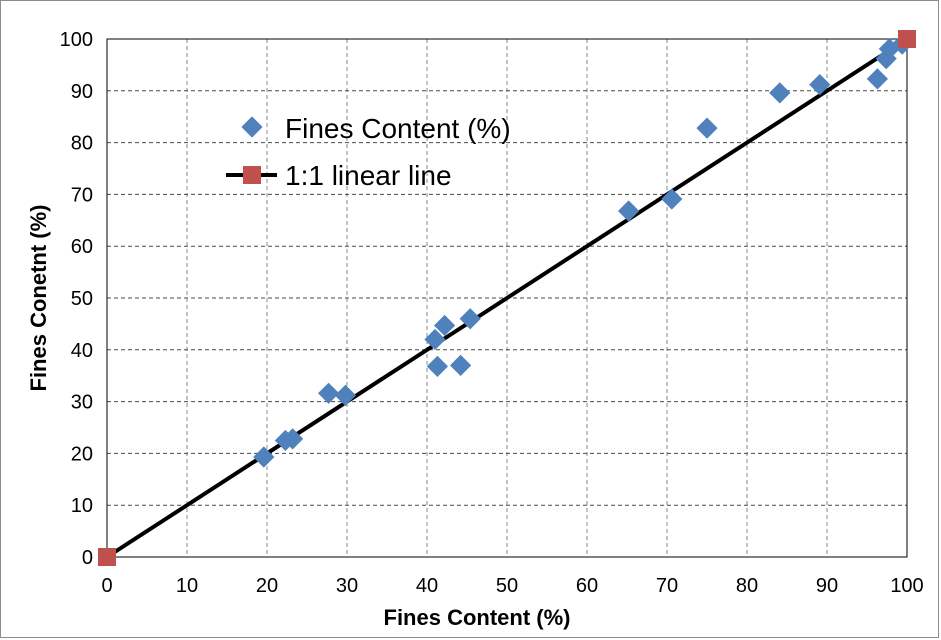  Describe the element at coordinates (38, 298) in the screenshot. I see `y-axis-title: Fines Conetnt (%)` at that location.